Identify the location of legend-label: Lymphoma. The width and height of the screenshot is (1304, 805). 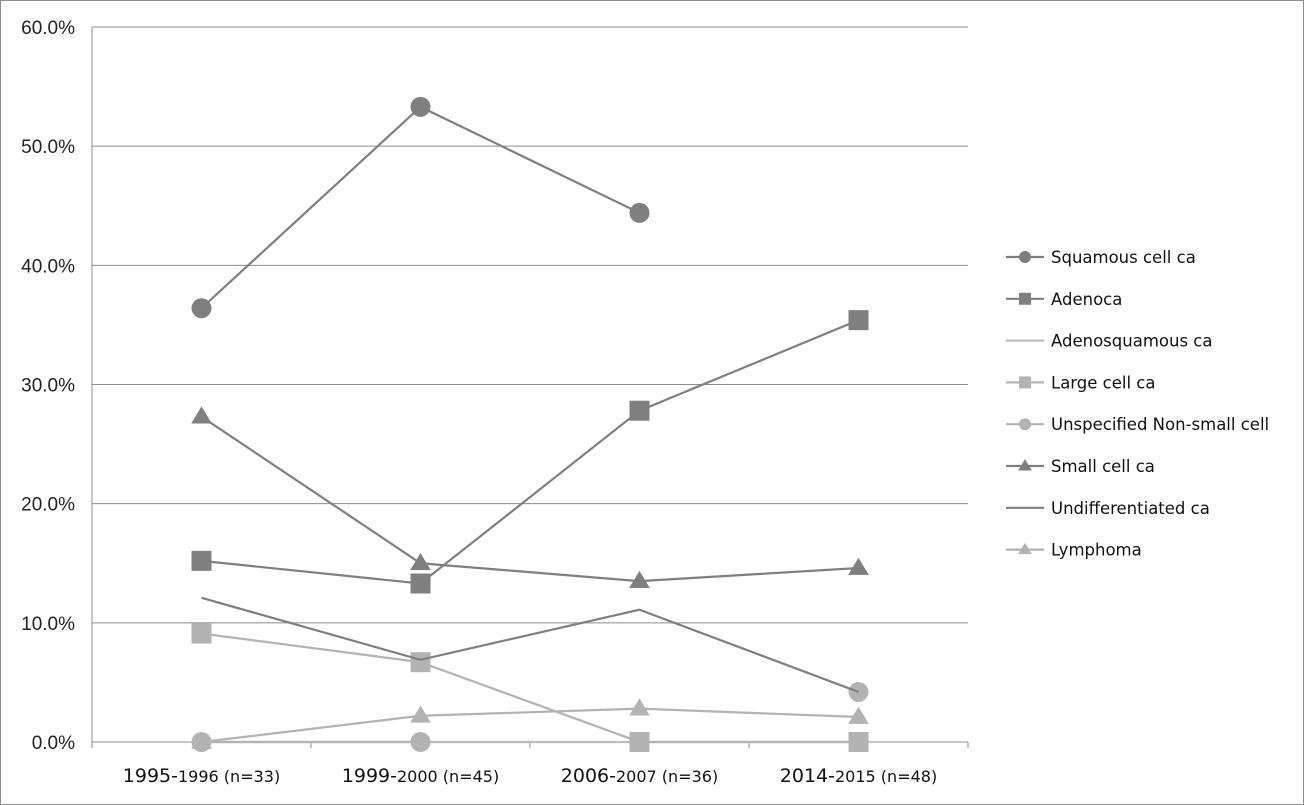
(1096, 550).